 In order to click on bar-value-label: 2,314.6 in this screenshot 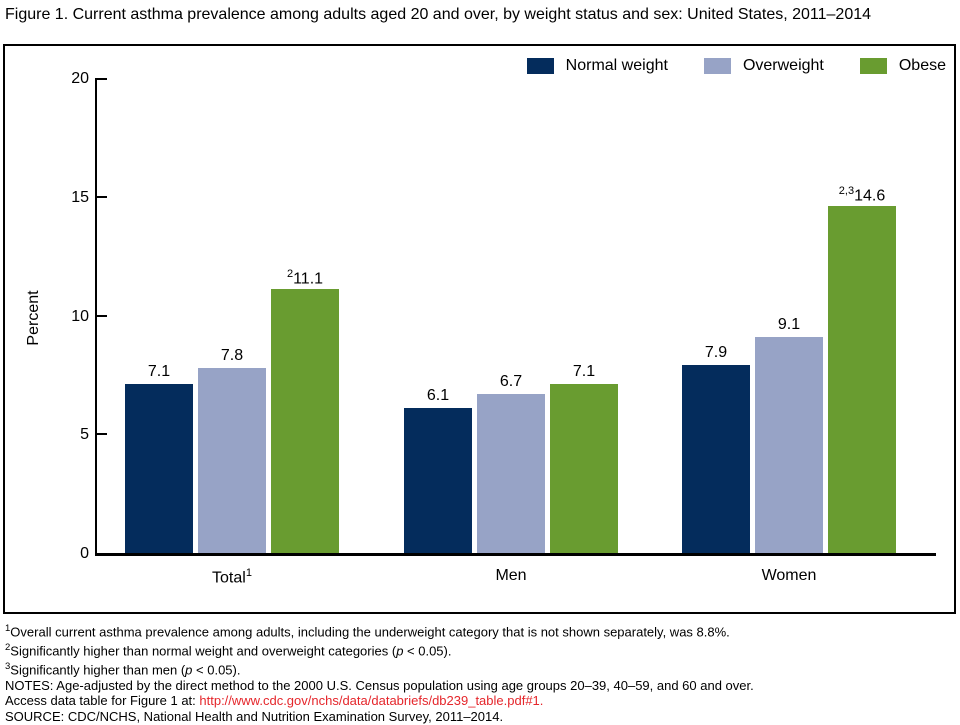, I will do `click(862, 195)`.